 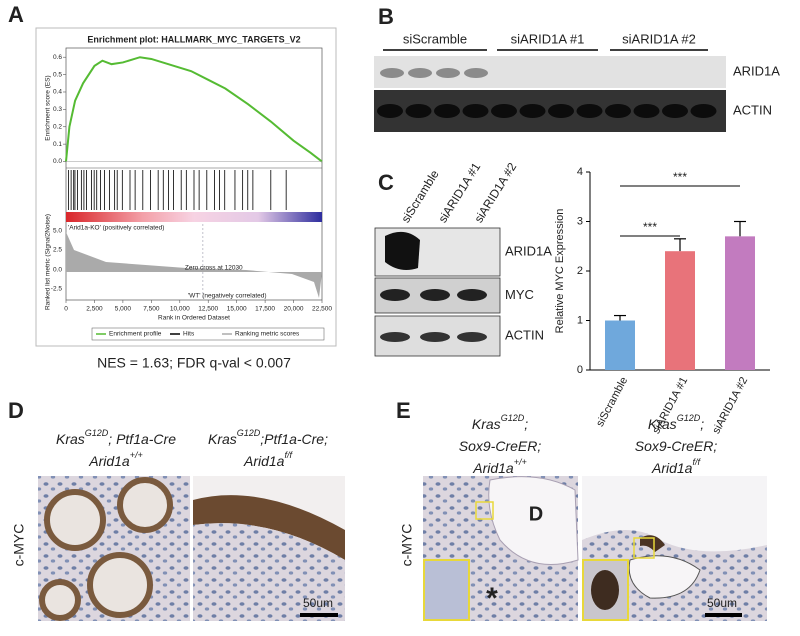 I want to click on lower-y-tick-label: 5.0, so click(x=57, y=231).